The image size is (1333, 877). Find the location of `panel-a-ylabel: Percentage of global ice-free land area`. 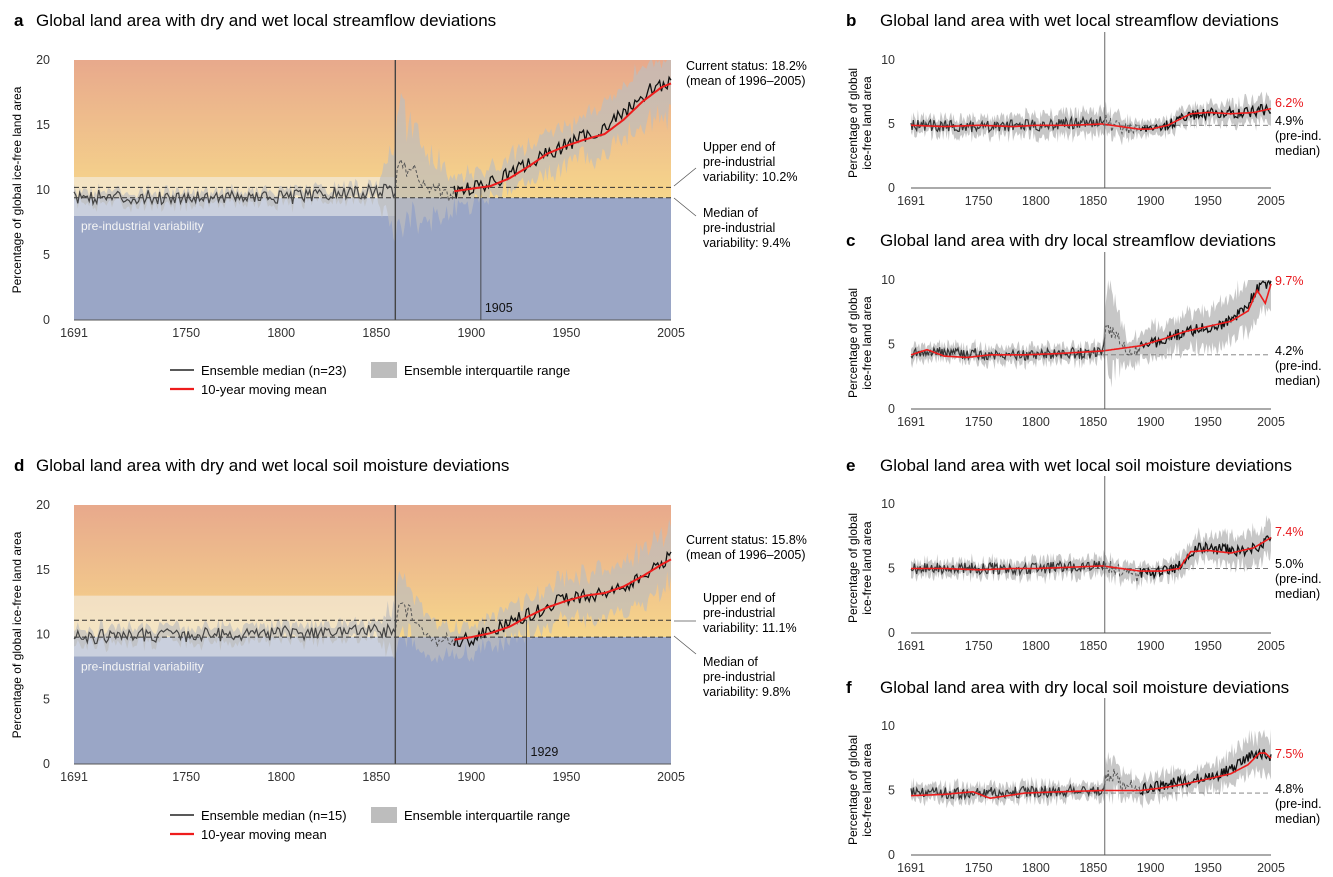

panel-a-ylabel: Percentage of global ice-free land area is located at coordinates (17, 189).